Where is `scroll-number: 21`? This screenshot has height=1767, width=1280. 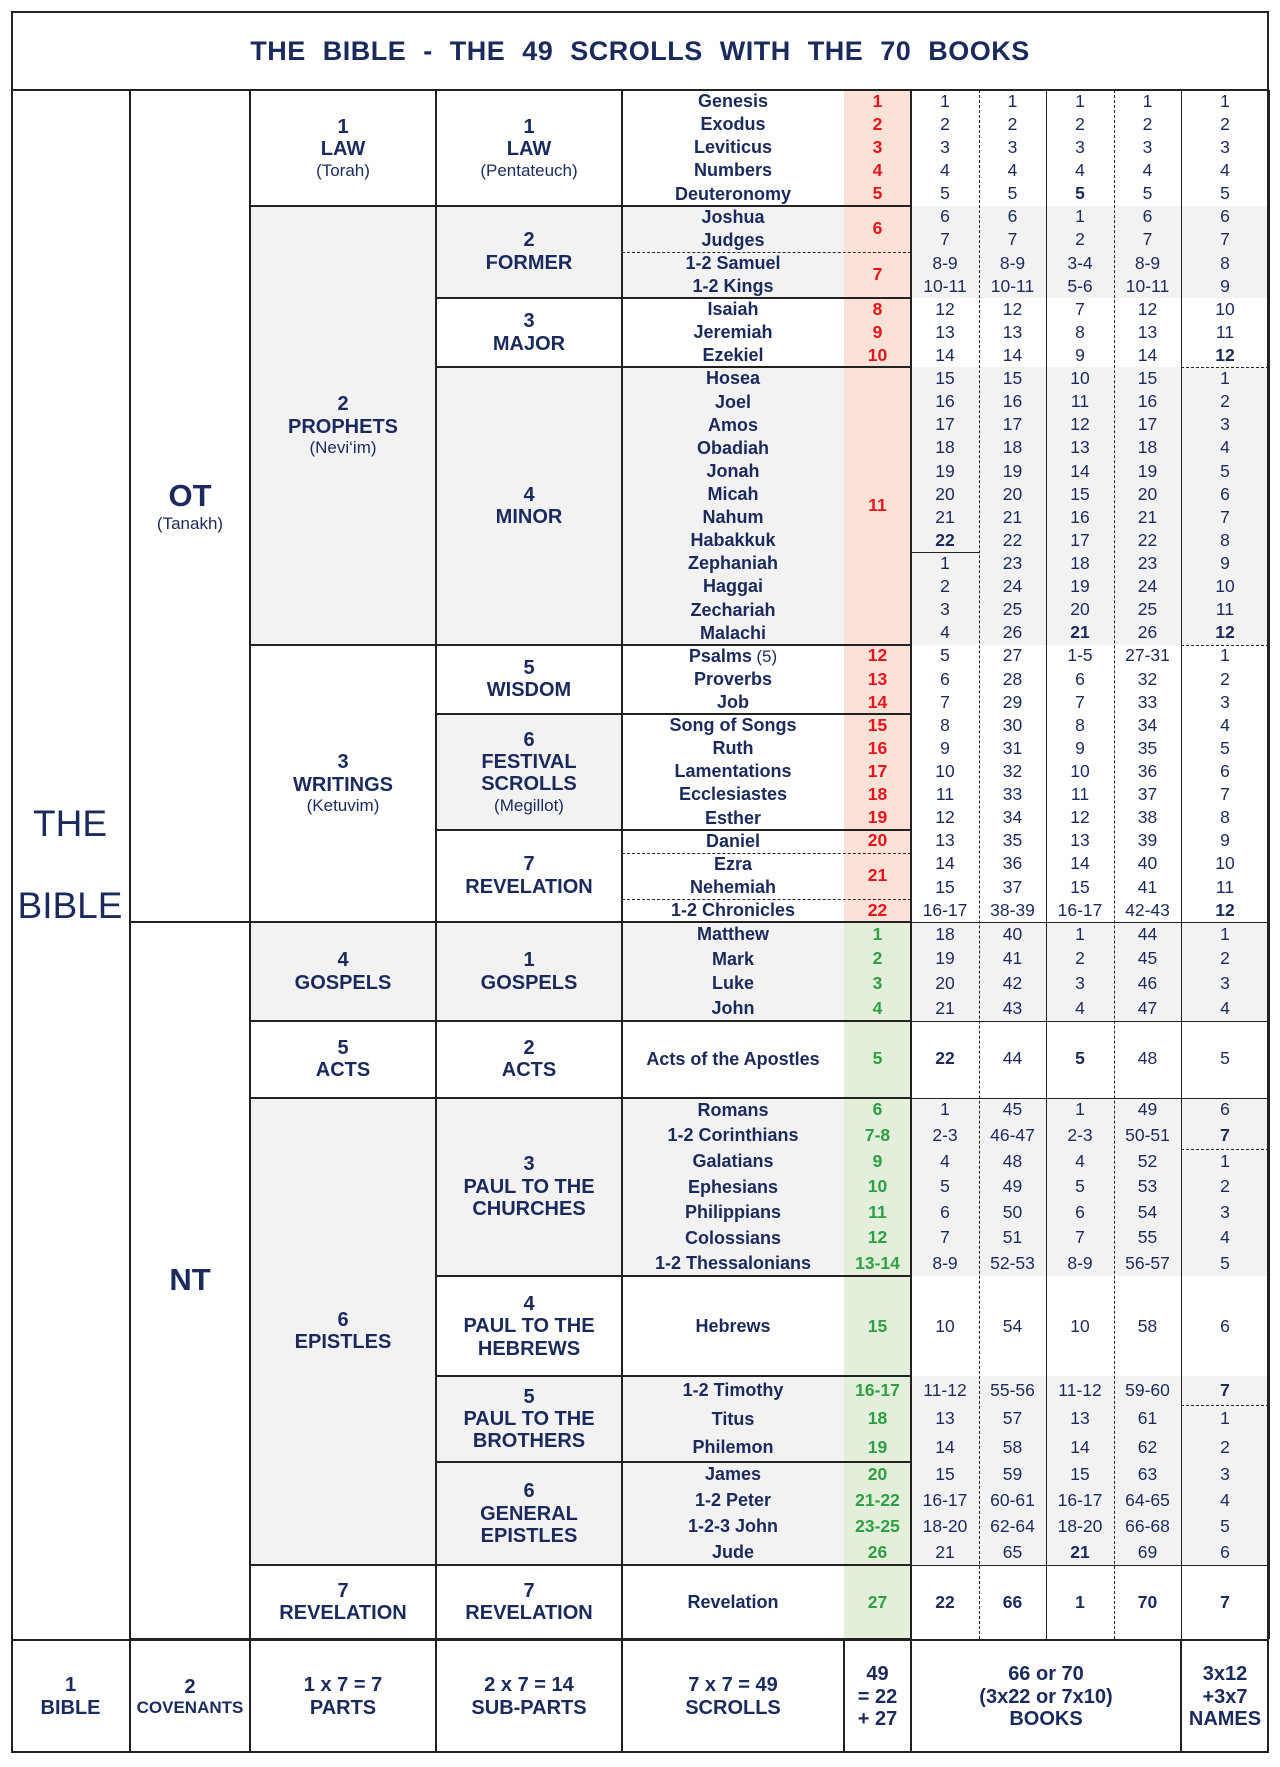 scroll-number: 21 is located at coordinates (877, 874).